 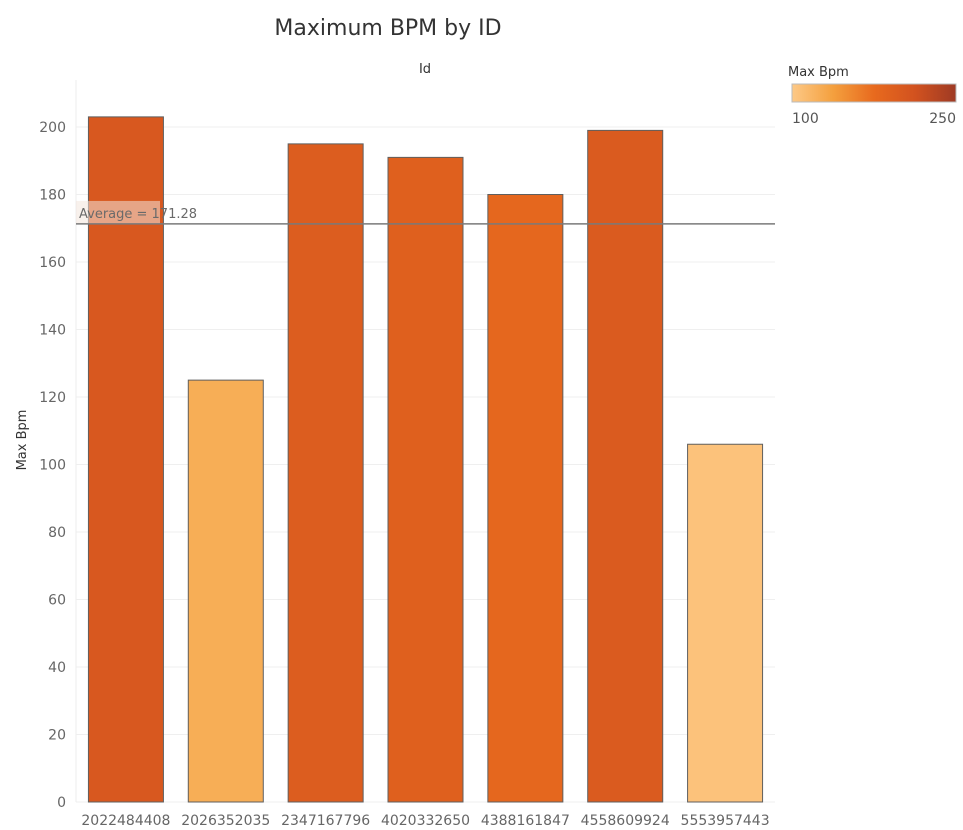 What do you see at coordinates (52, 128) in the screenshot?
I see `y-tick-label: 200` at bounding box center [52, 128].